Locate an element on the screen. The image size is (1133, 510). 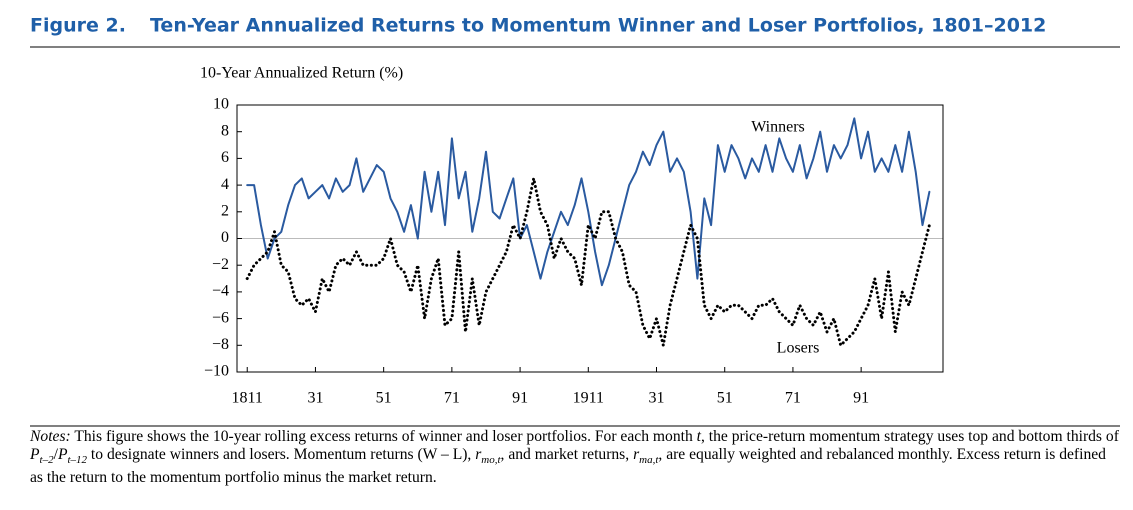
y-tick-label: 6 is located at coordinates (225, 157).